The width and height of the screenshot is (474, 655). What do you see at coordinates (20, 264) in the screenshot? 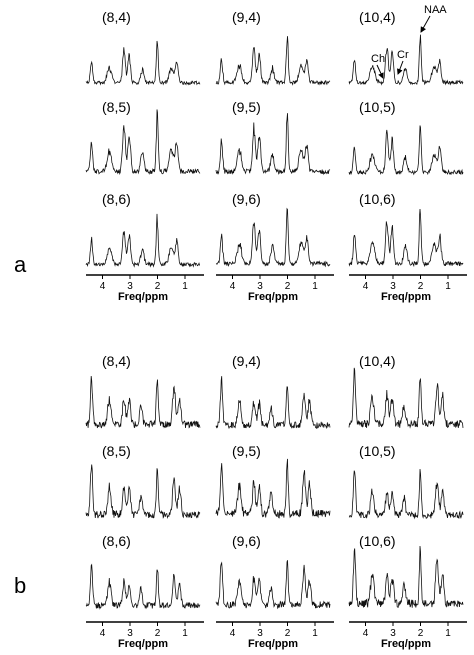
I see `panel-letter: a` at bounding box center [20, 264].